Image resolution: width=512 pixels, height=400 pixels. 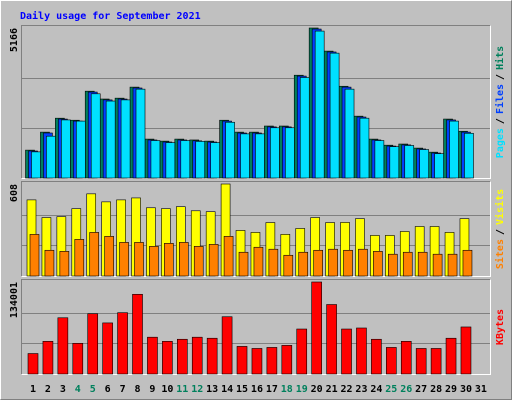 I want to click on x-tick-label: 21, so click(x=332, y=389).